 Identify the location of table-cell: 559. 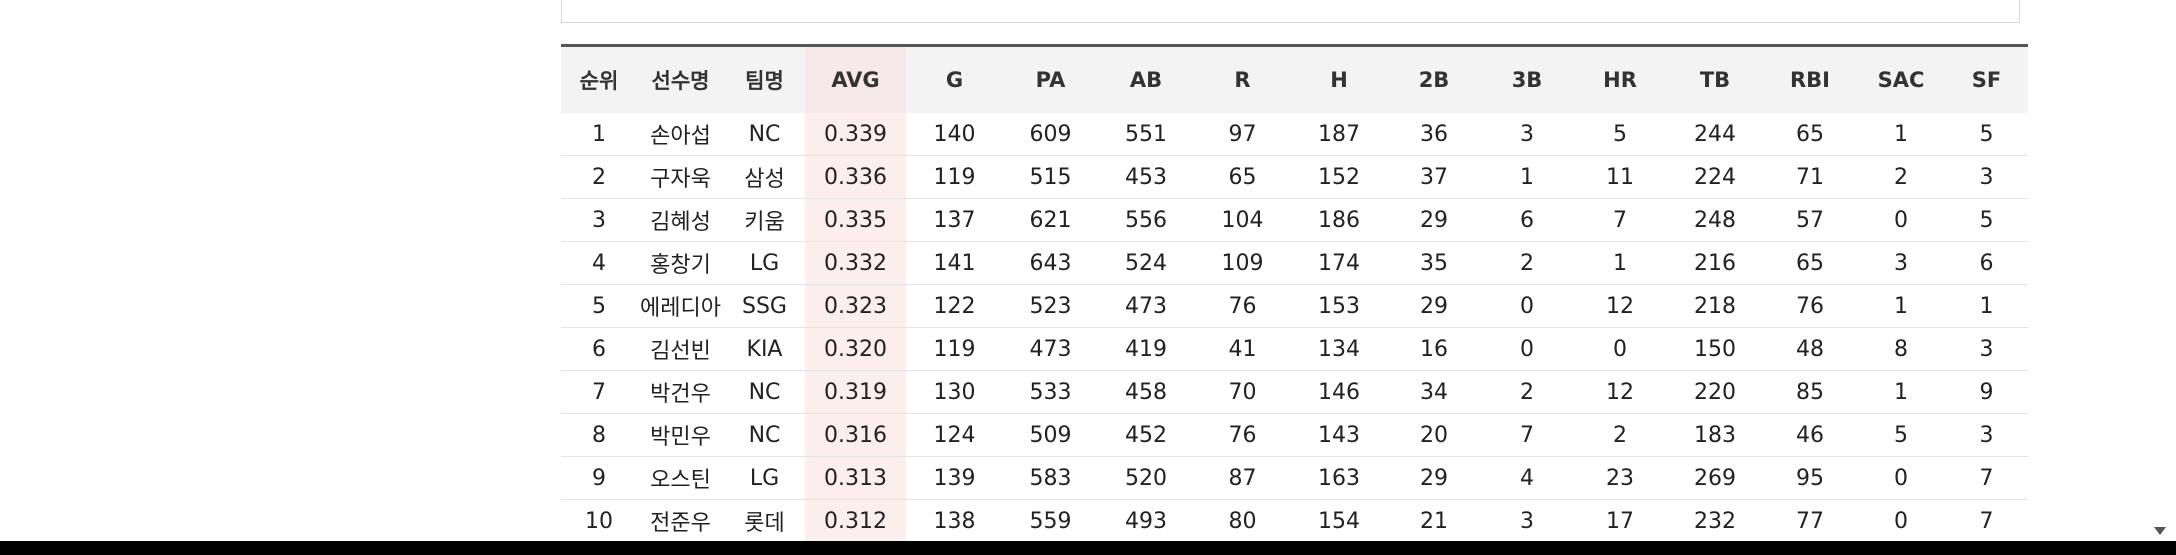
(1050, 521).